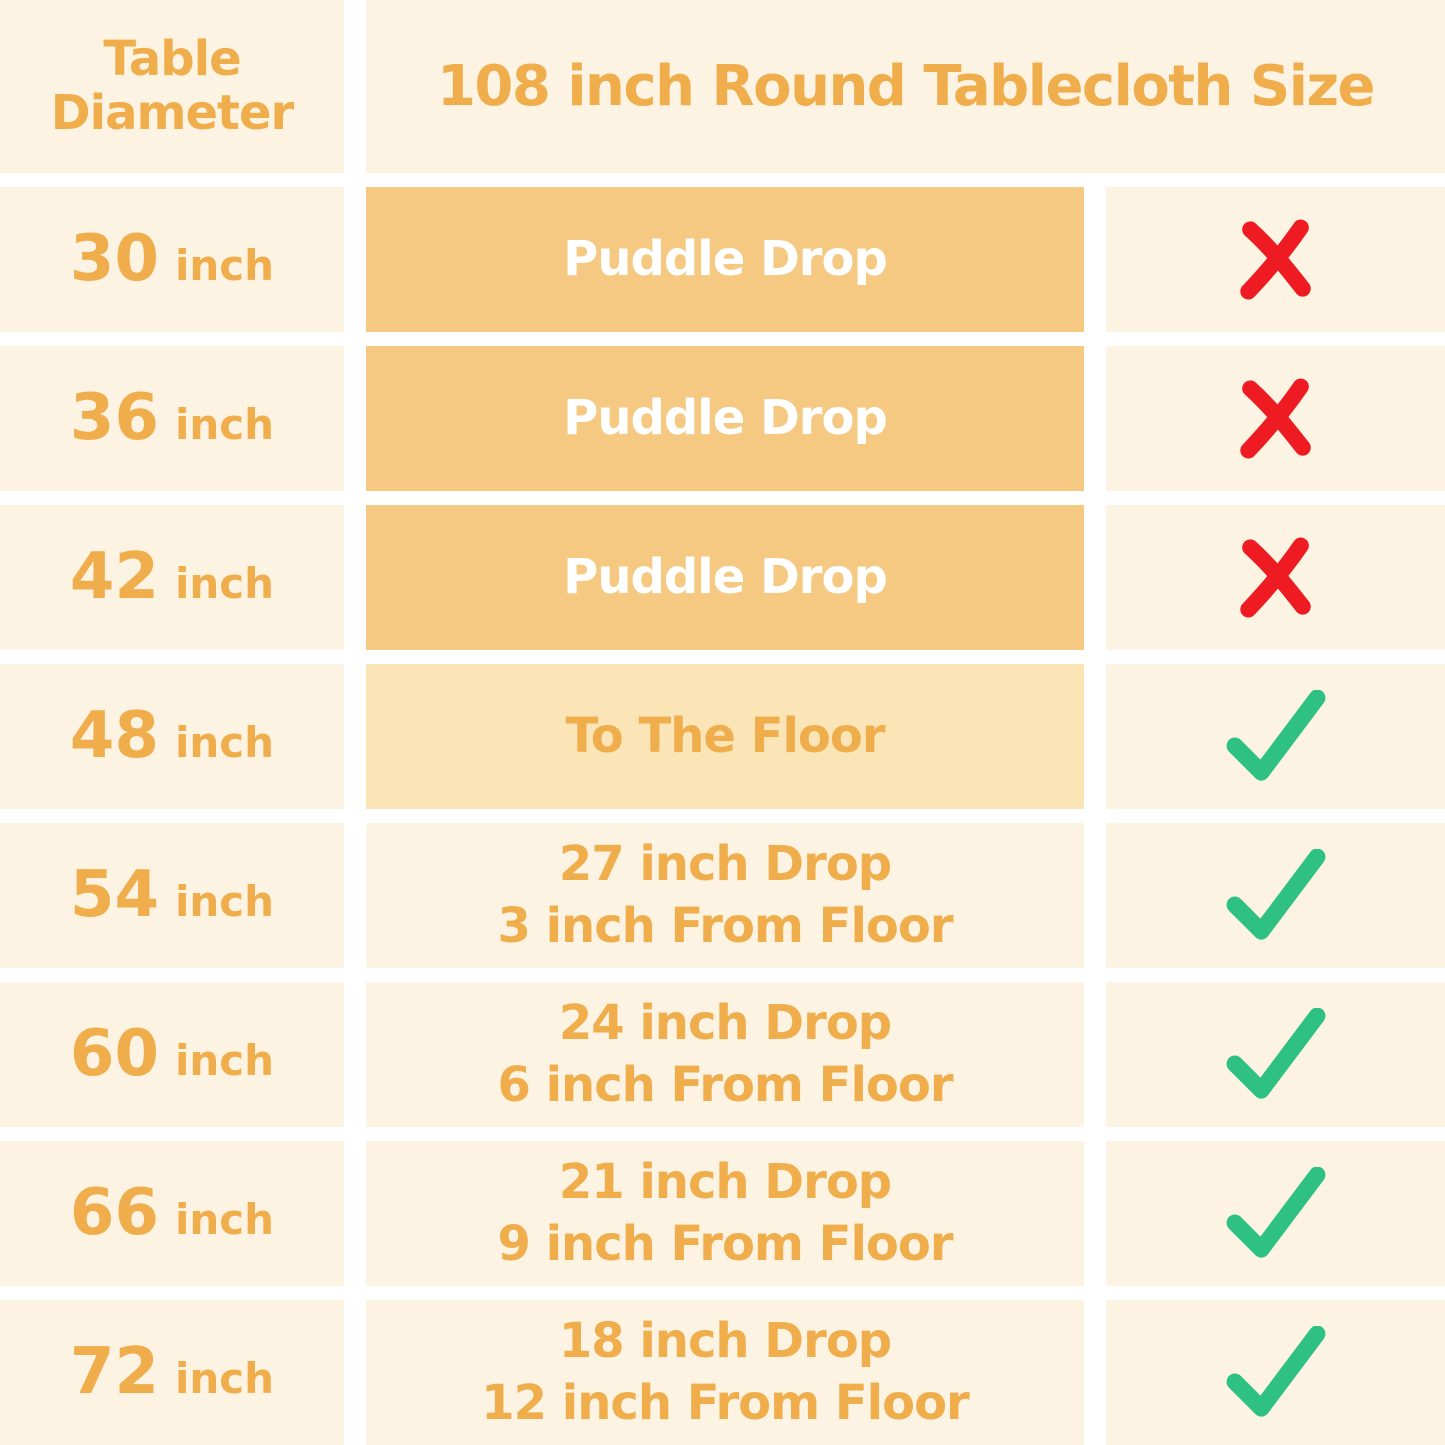  I want to click on diameter-value: 54, so click(114, 895).